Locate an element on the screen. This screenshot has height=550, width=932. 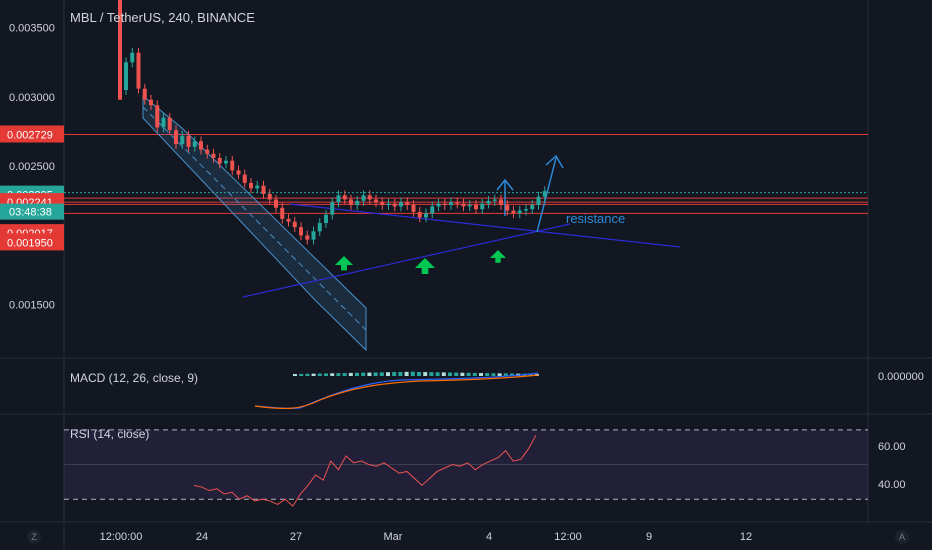
macd-pane: 0.000000 is located at coordinates (589, 390).